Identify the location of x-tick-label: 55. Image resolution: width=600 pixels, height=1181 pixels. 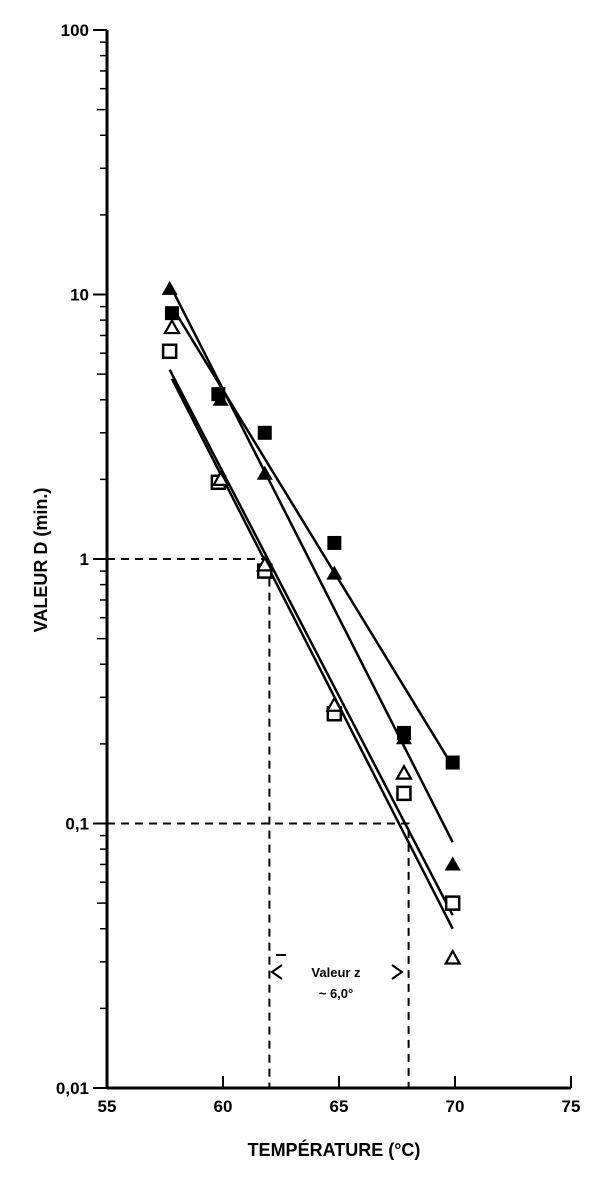
(107, 1106).